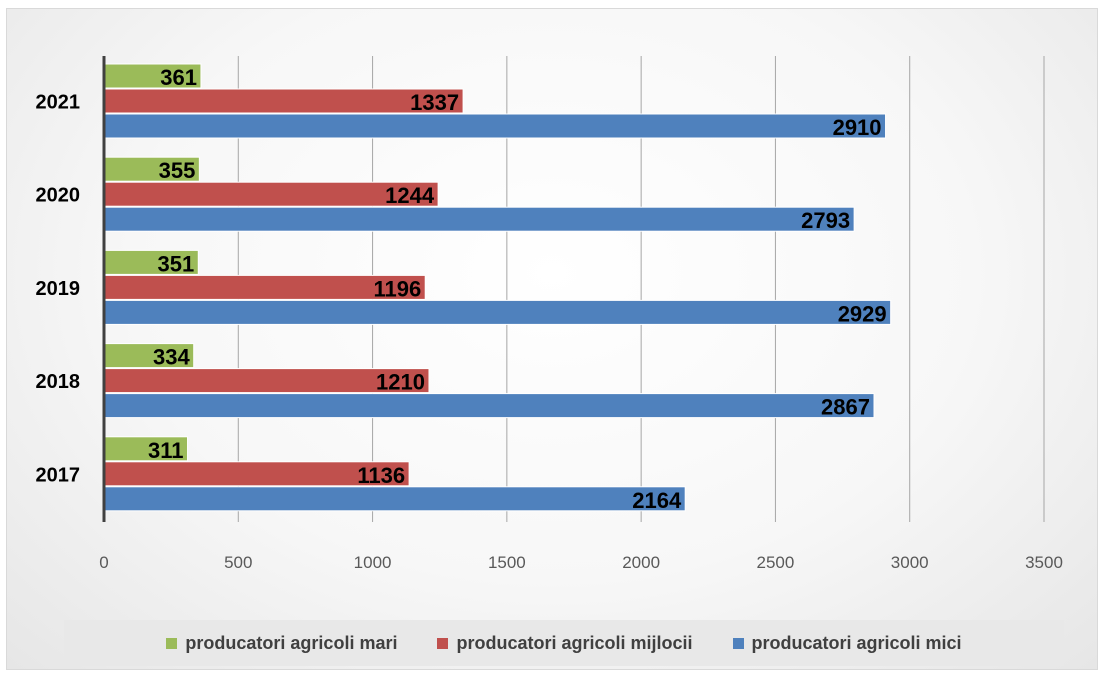 Image resolution: width=1106 pixels, height=675 pixels. Describe the element at coordinates (103, 562) in the screenshot. I see `x-tick-label-0: 0` at that location.